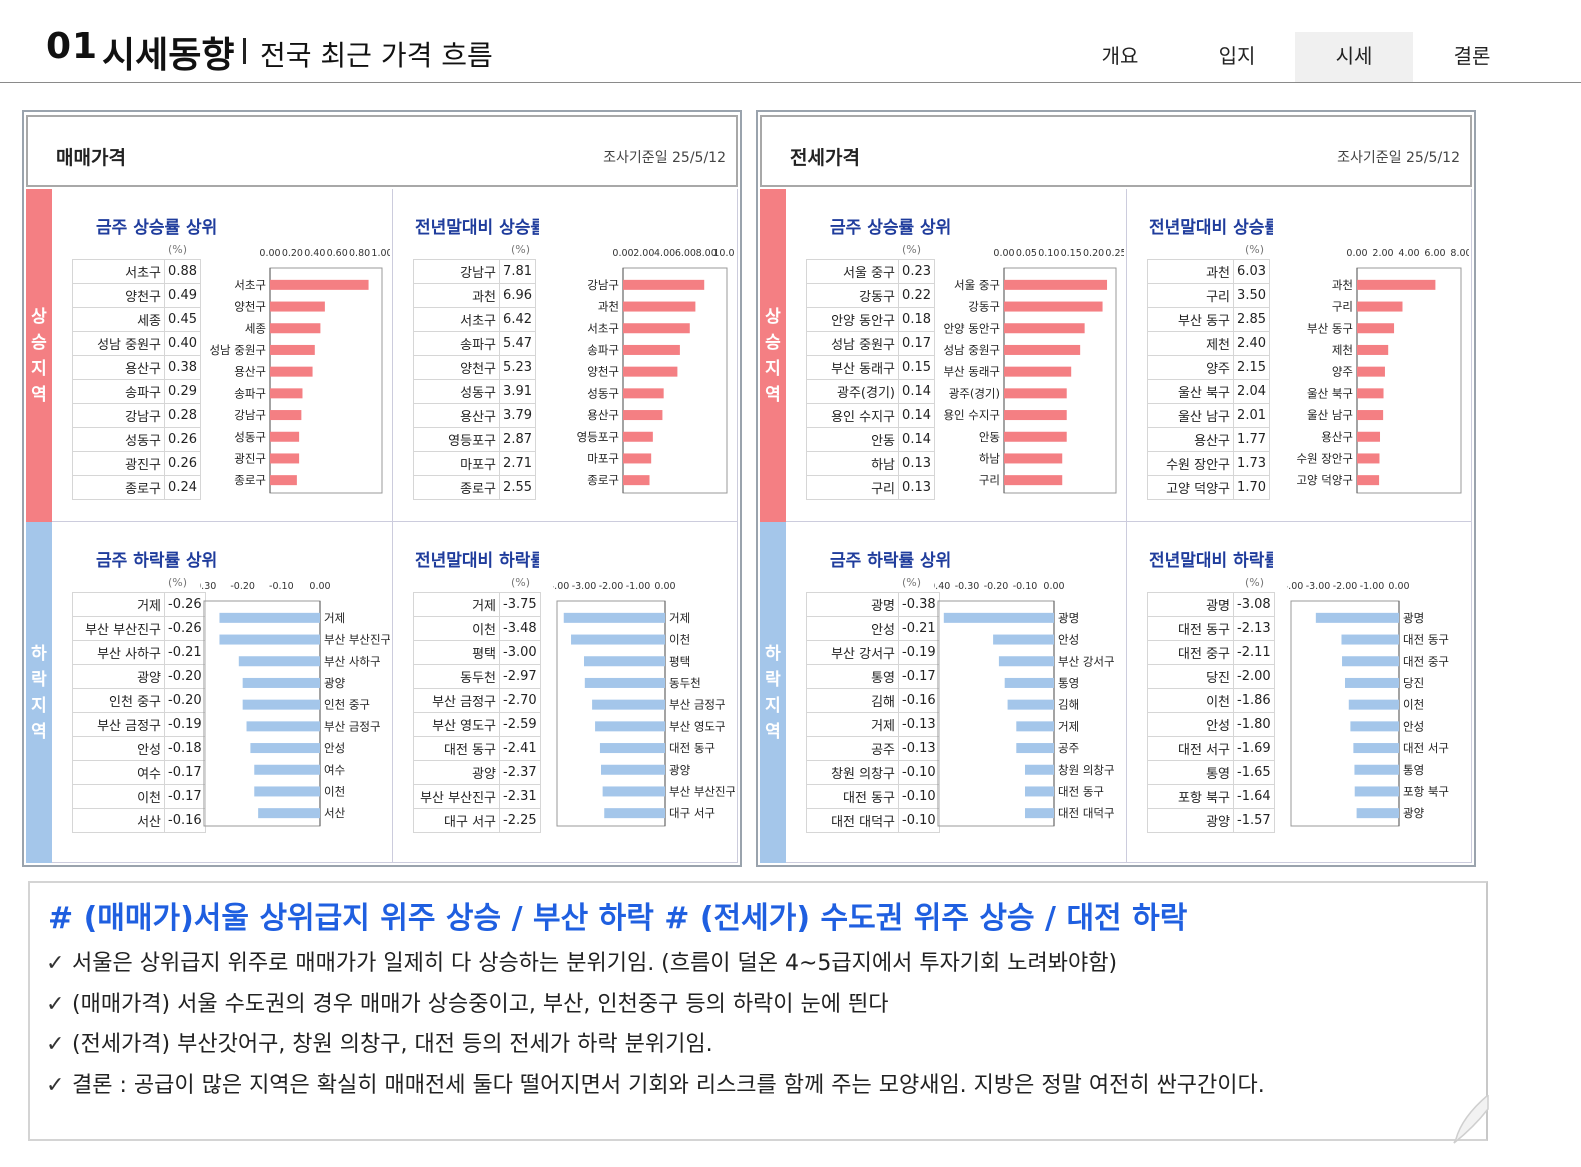 This screenshot has width=1581, height=1167. What do you see at coordinates (1211, 561) in the screenshot?
I see `chart-title: 전년말대비 하락률 상위` at bounding box center [1211, 561].